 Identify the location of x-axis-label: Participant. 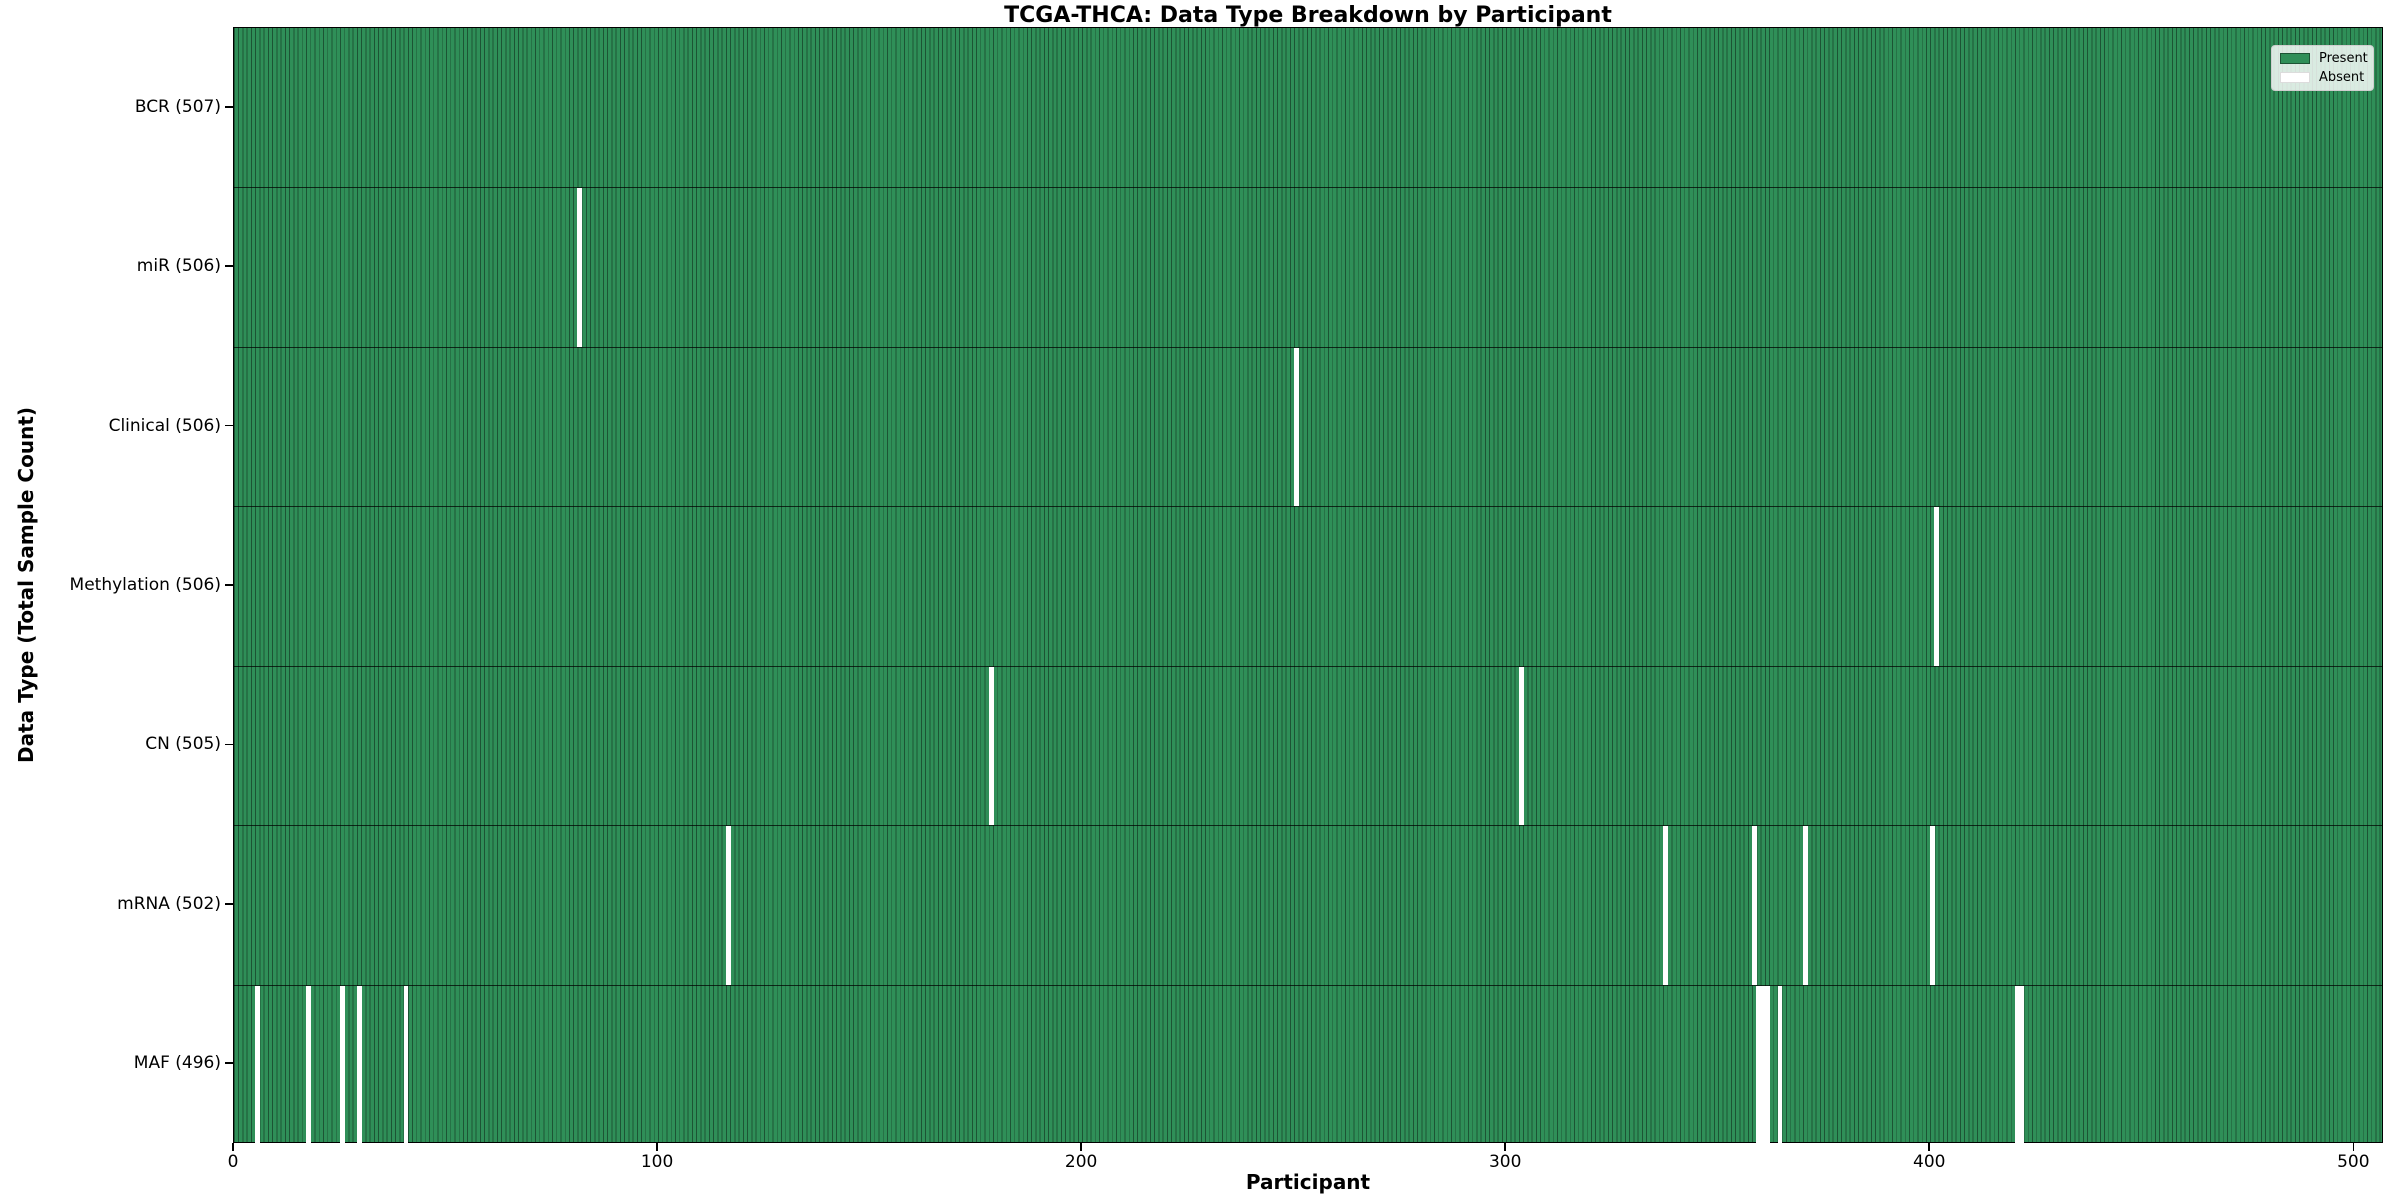
(1308, 1182).